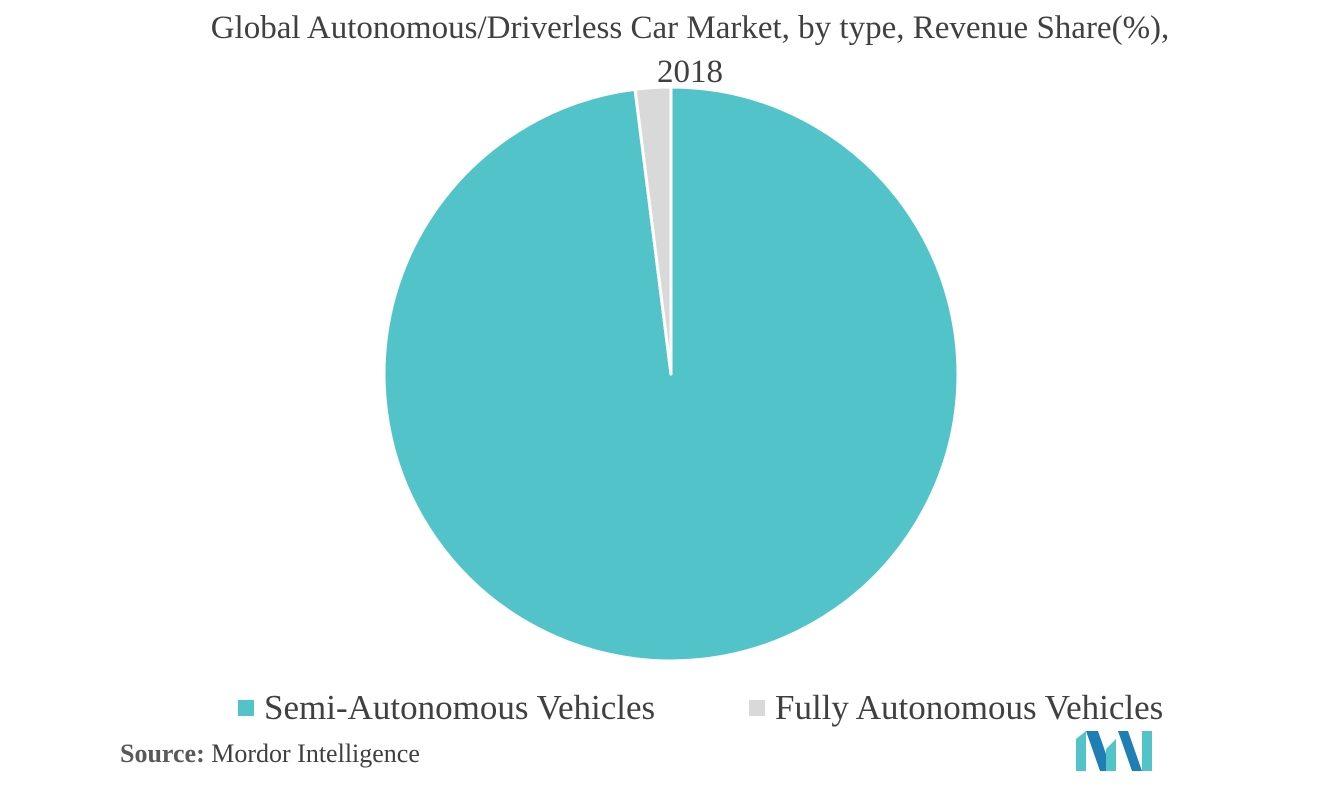 This screenshot has width=1321, height=793. I want to click on legend-swatch-semi-autonomous, so click(246, 708).